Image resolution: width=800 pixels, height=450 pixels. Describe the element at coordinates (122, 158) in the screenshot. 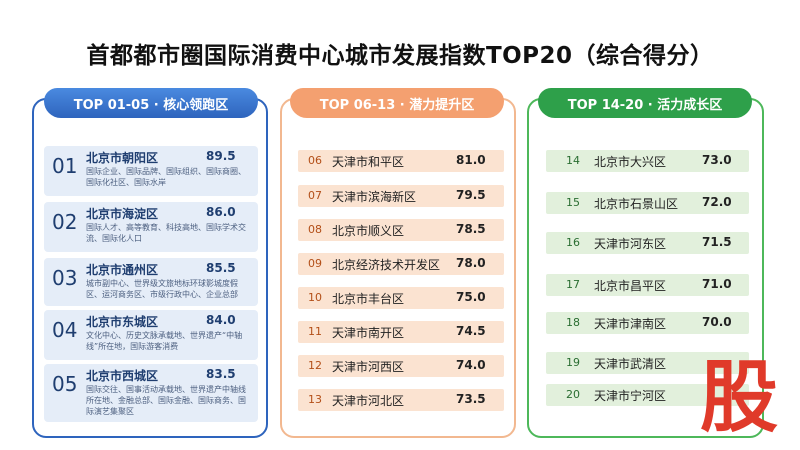

I see `district-name: 北京市朝阳区` at that location.